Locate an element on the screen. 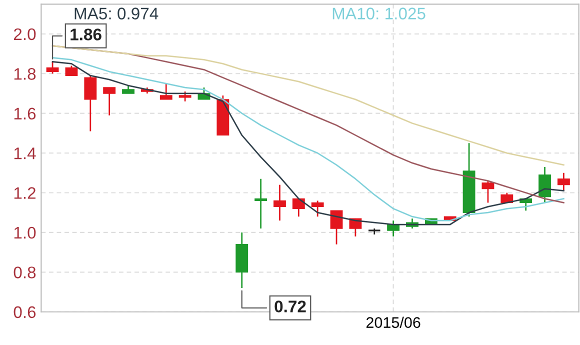 The image size is (580, 345). text: MA5: 0.974 is located at coordinates (116, 14).